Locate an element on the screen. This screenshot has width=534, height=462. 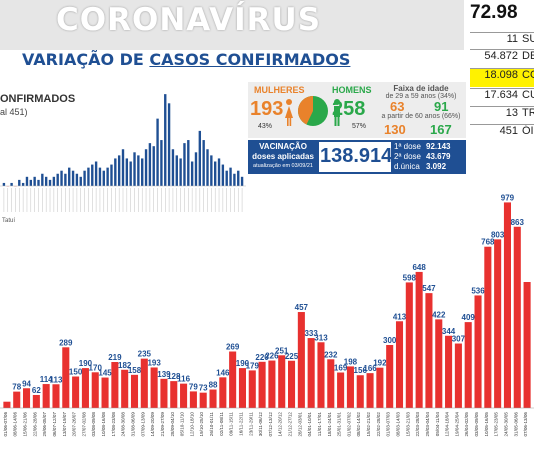
bar-value-label: 300 is located at coordinates (390, 340).